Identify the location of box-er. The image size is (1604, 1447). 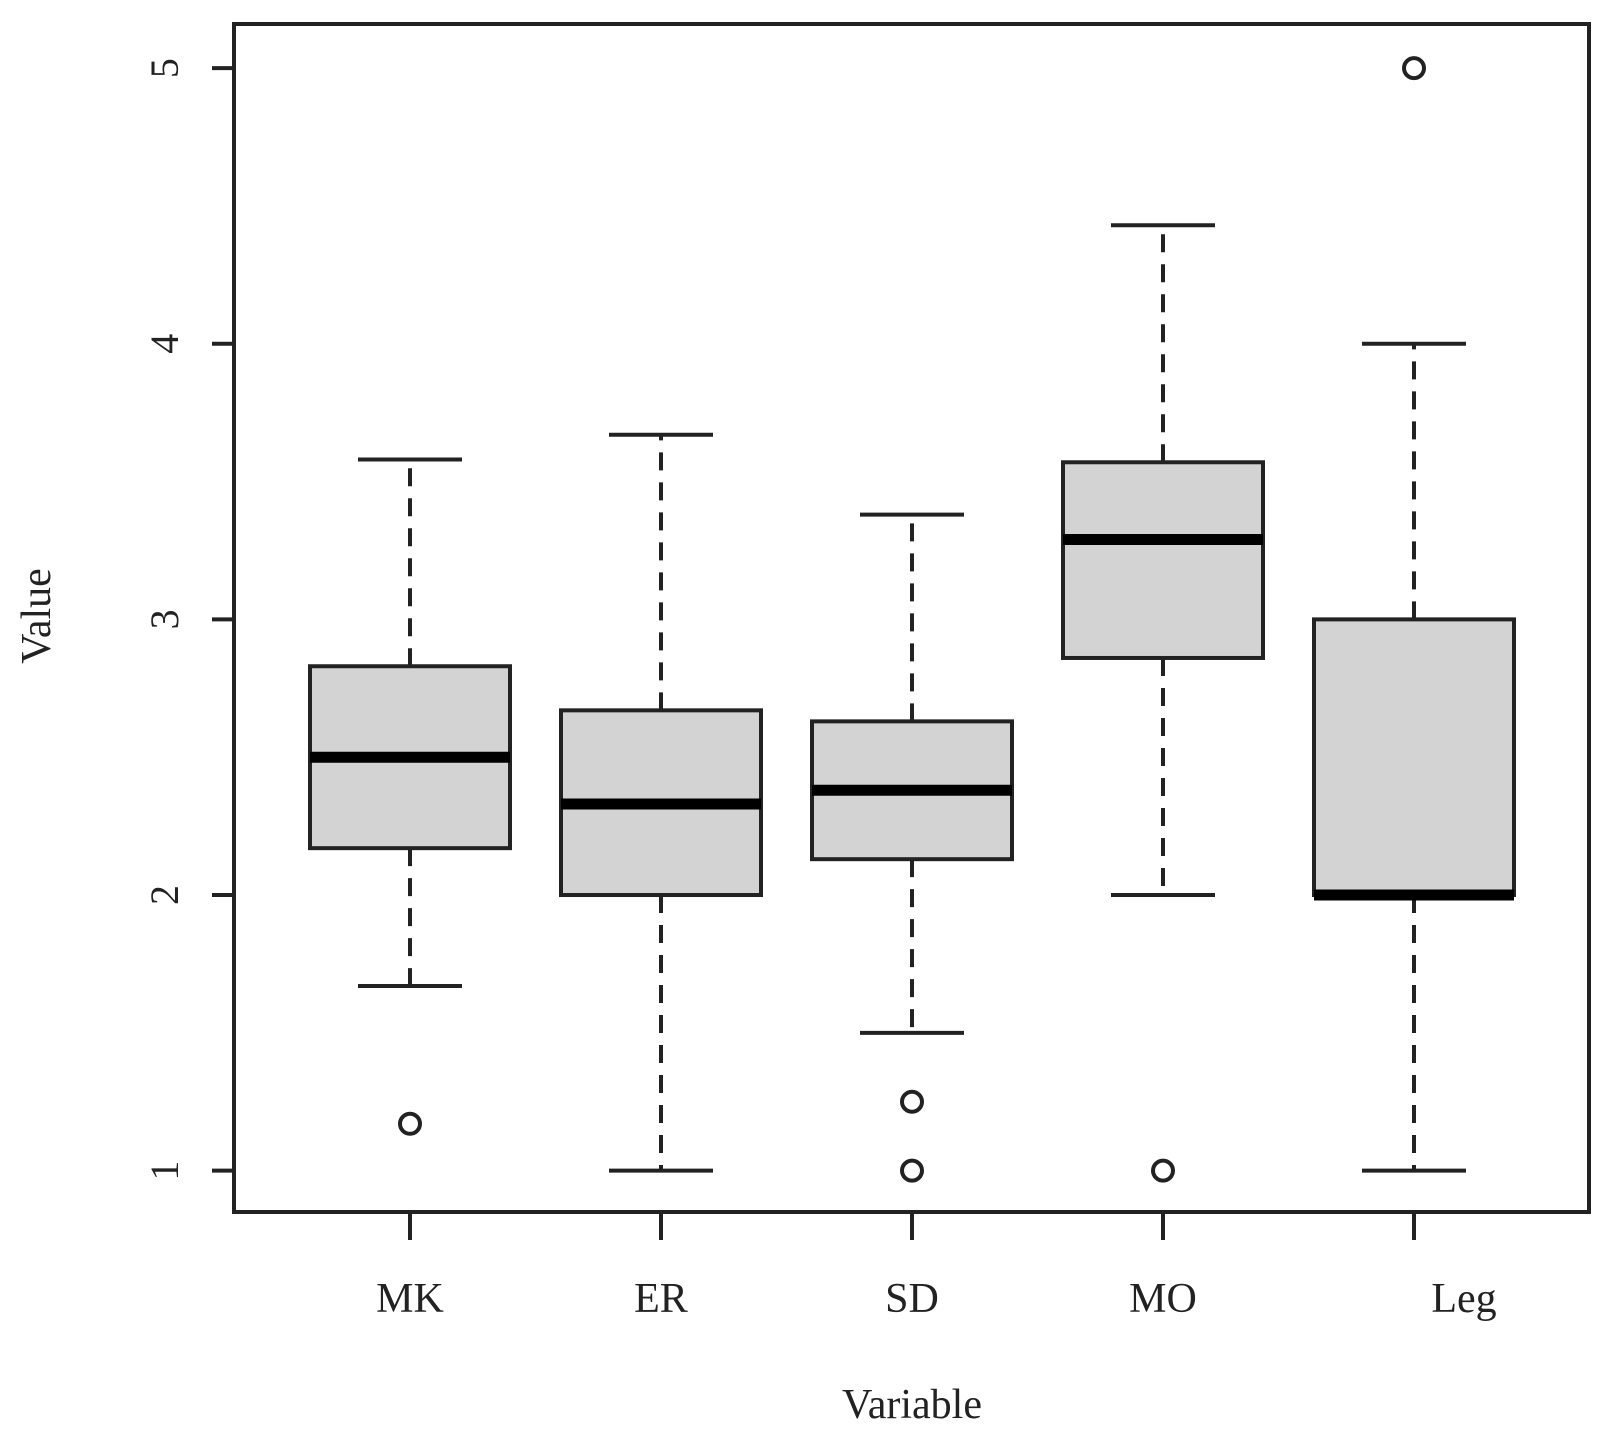
(661, 802).